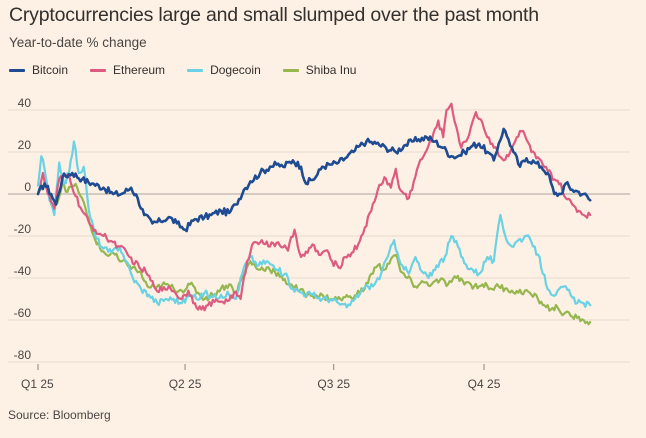  What do you see at coordinates (27, 187) in the screenshot?
I see `y-tick-label: 0` at bounding box center [27, 187].